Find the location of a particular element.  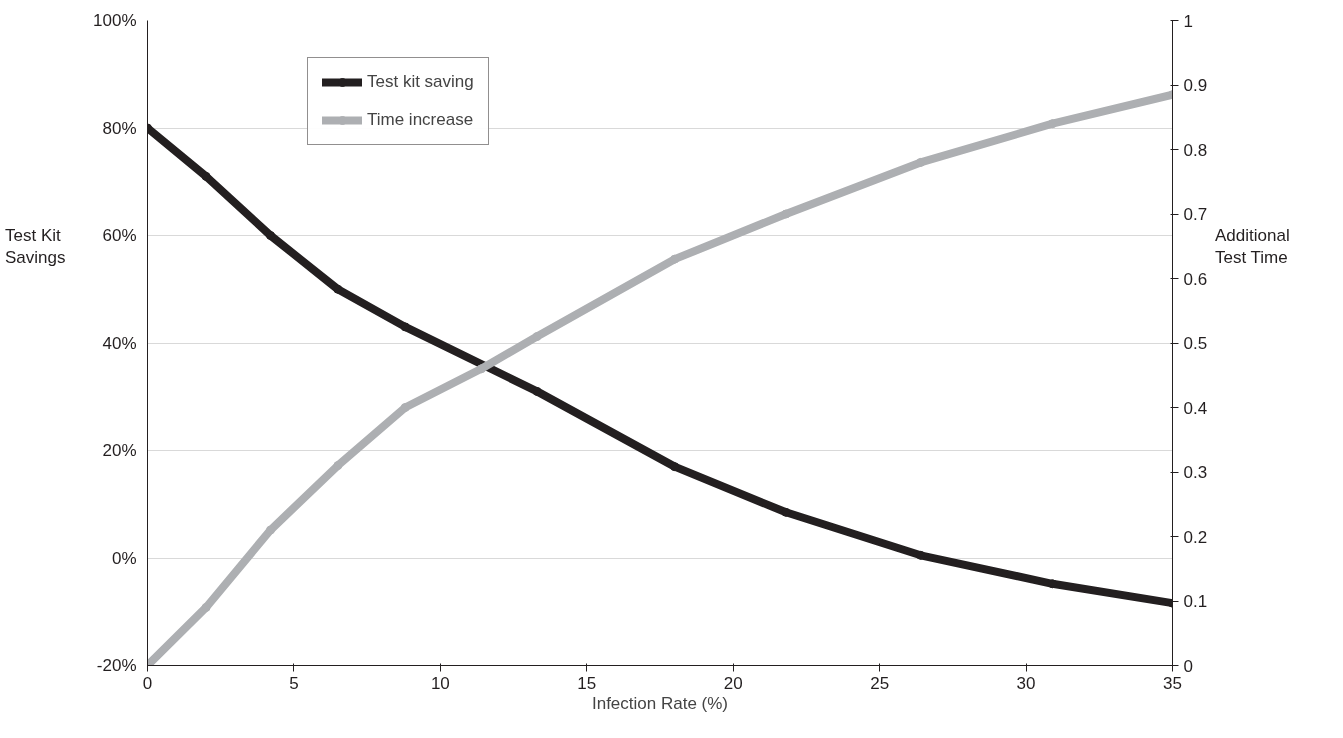

y2-tick-label: 0.5 is located at coordinates (1195, 343).